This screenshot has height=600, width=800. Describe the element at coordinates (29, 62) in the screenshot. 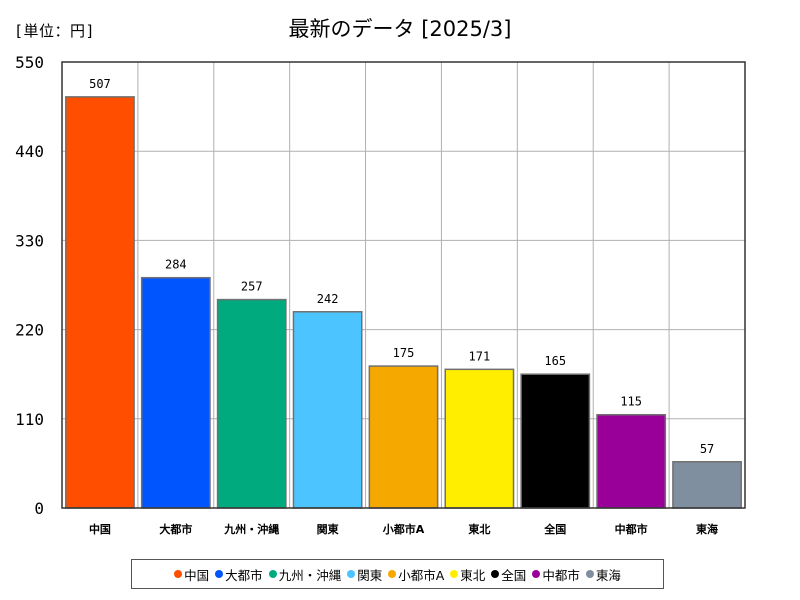

I see `y-tick-label: 550` at that location.